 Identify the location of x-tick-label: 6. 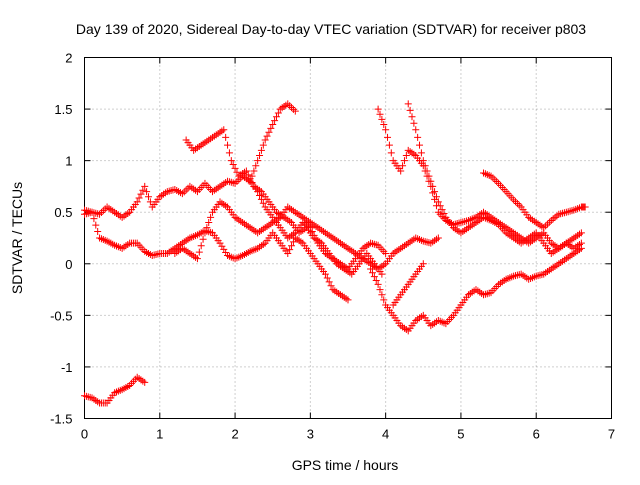
(536, 434).